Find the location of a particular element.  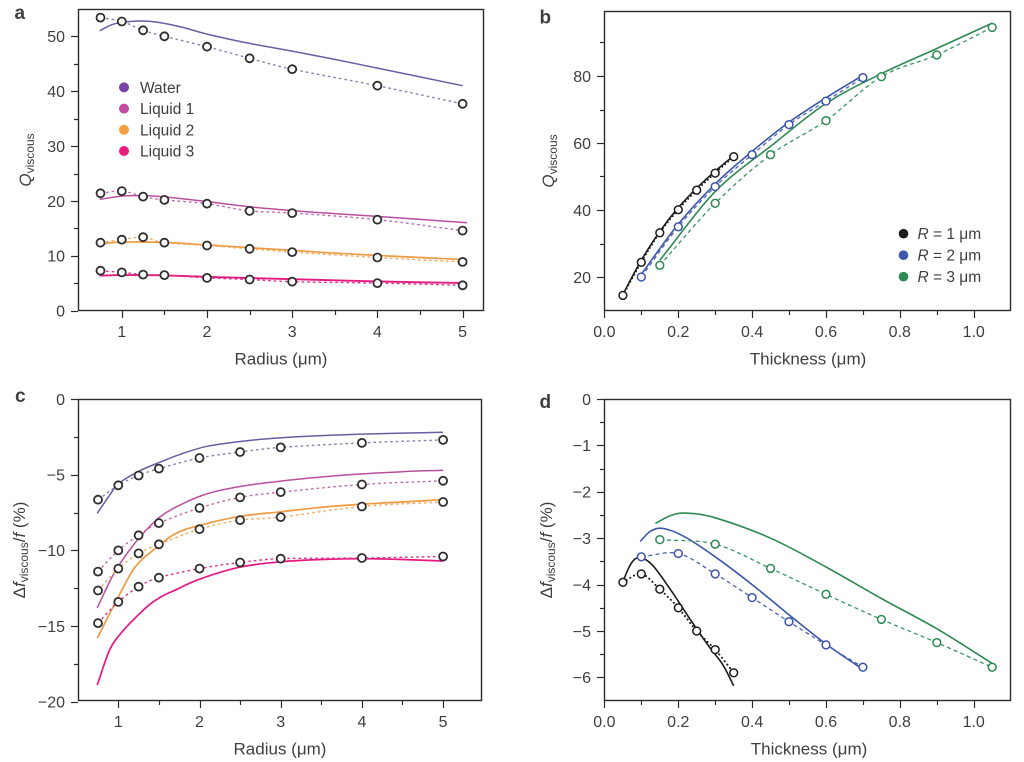

svg-text: Liquid 2 is located at coordinates (167, 130).